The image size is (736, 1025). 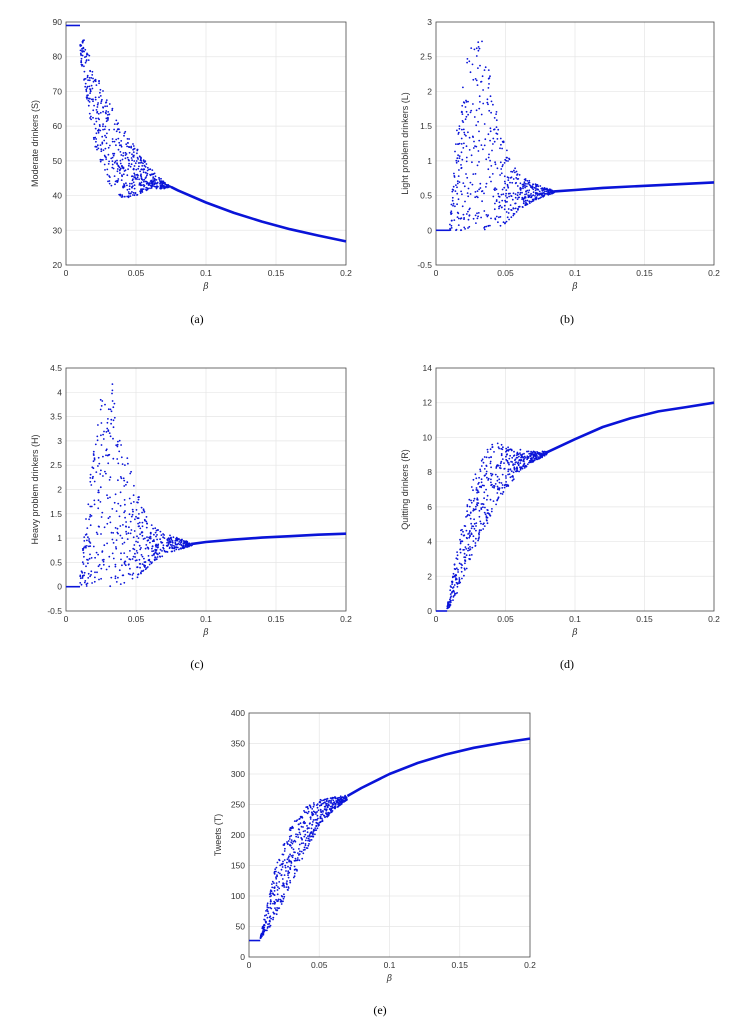 I want to click on stable-branch-line, so click(x=438, y=767).